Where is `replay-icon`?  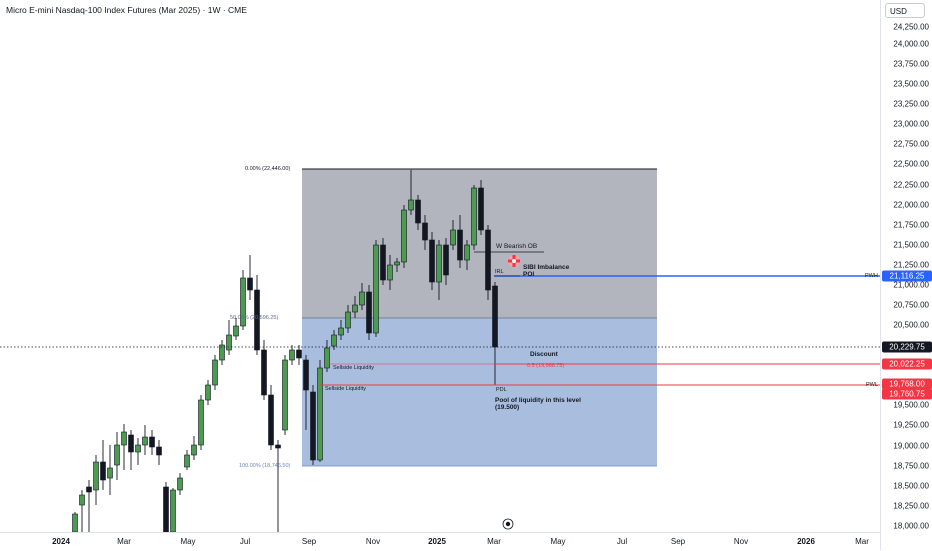
replay-icon is located at coordinates (508, 524).